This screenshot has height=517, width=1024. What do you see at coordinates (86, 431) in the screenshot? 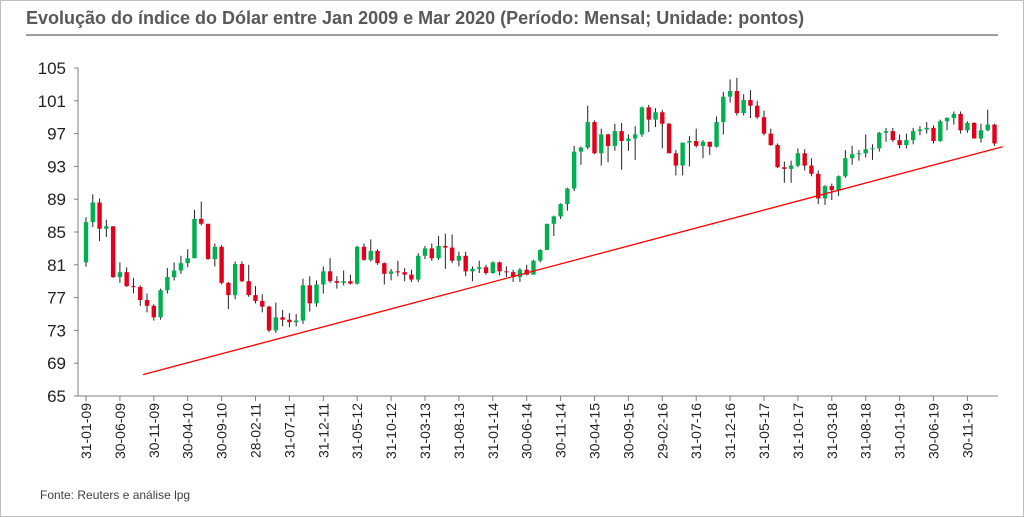
I see `x-tick-label: 31-01-09` at bounding box center [86, 431].